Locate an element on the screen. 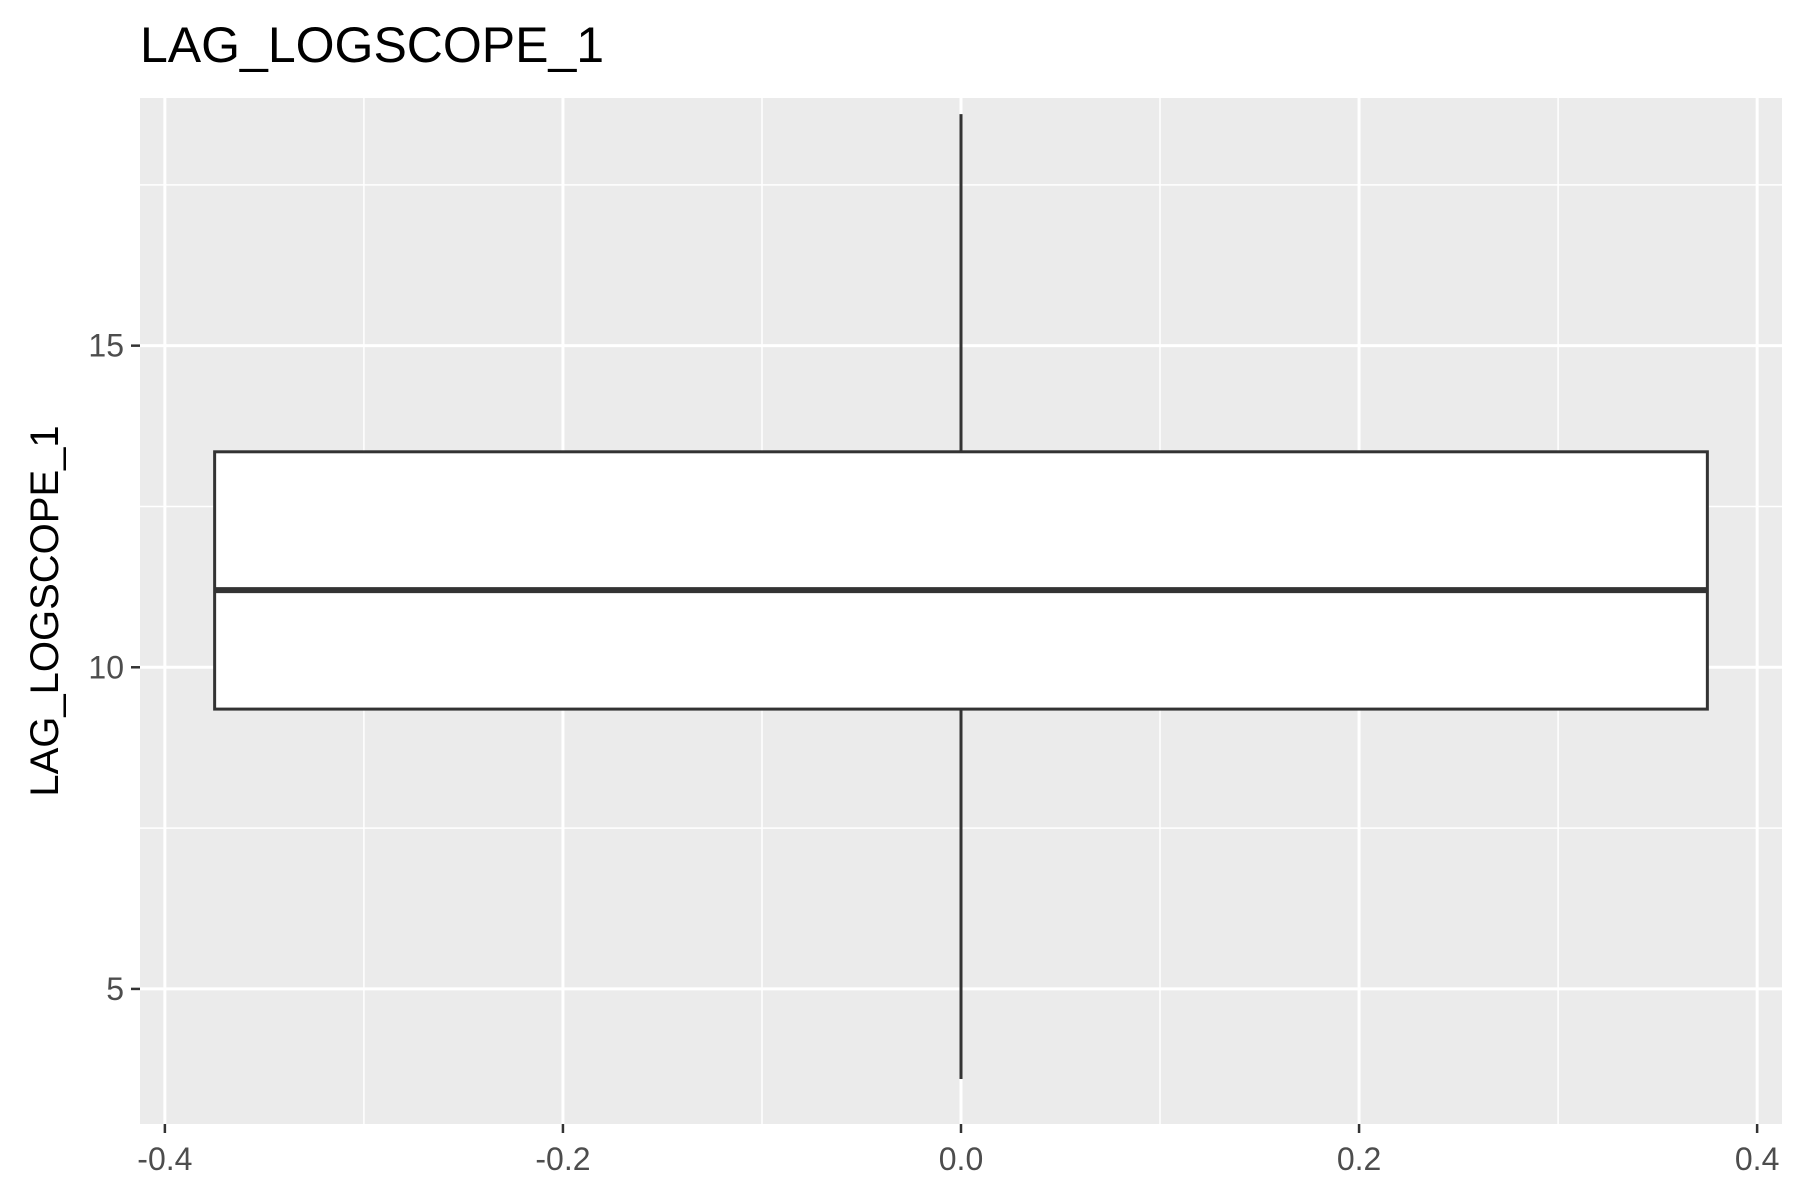 This screenshot has height=1200, width=1800. x-tick-label: 0.0 is located at coordinates (961, 1159).